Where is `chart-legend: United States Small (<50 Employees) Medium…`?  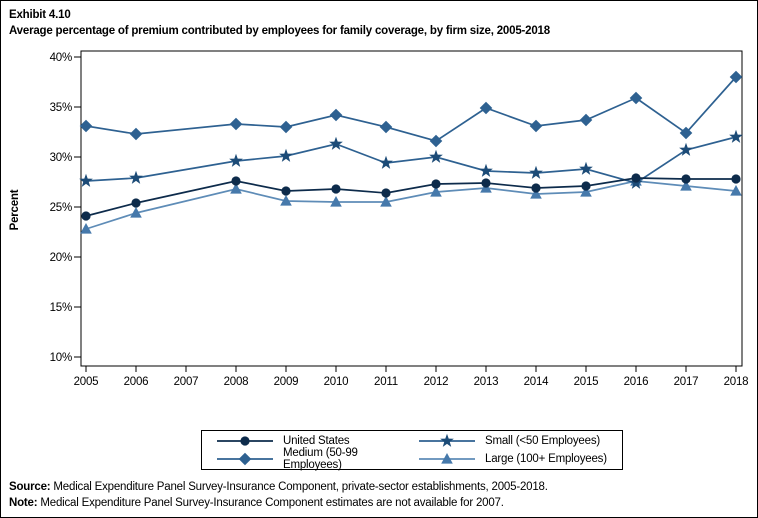 chart-legend: United States Small (<50 Employees) Medium… is located at coordinates (412, 450).